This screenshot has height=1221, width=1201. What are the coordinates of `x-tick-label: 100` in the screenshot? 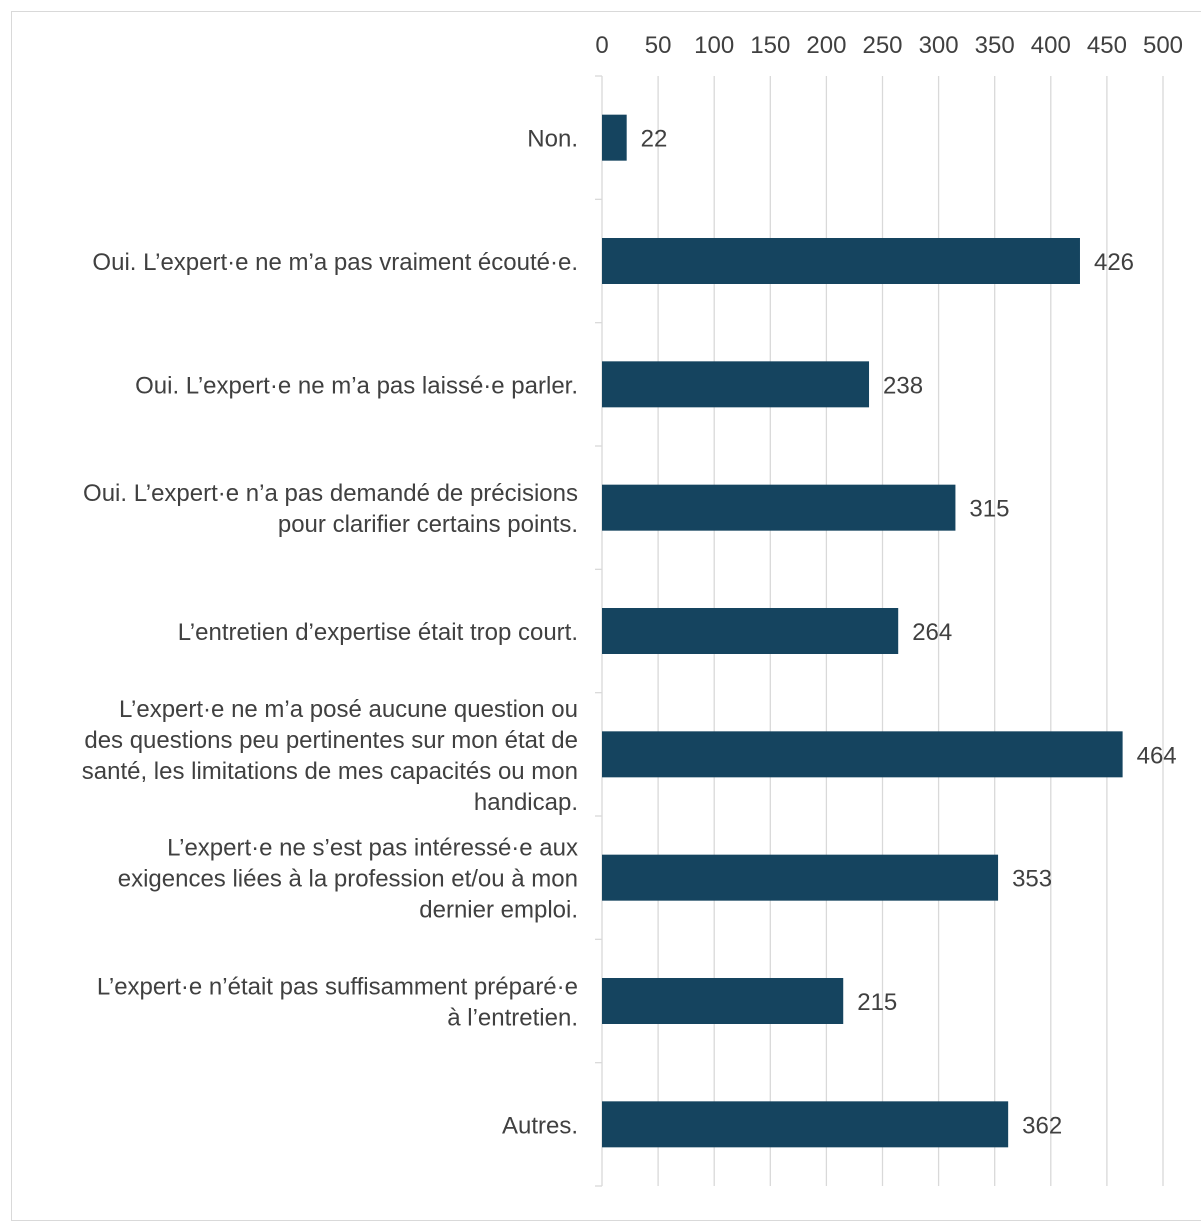 It's located at (714, 45).